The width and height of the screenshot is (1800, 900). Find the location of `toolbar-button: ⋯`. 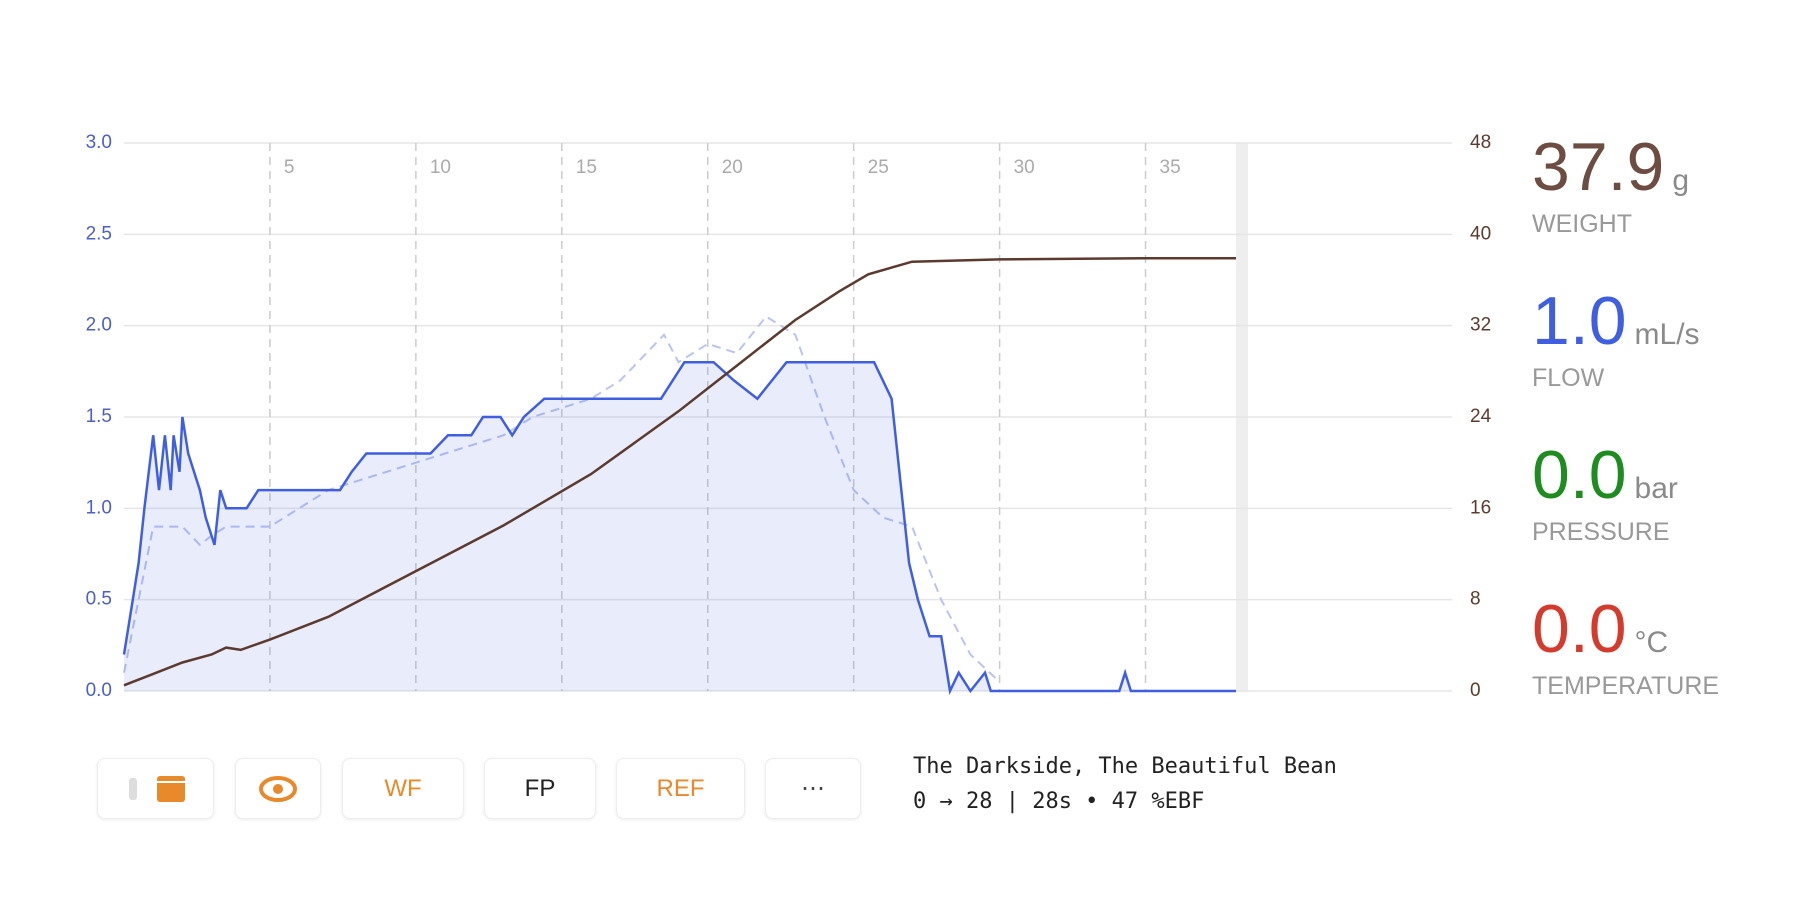

toolbar-button: ⋯ is located at coordinates (813, 788).